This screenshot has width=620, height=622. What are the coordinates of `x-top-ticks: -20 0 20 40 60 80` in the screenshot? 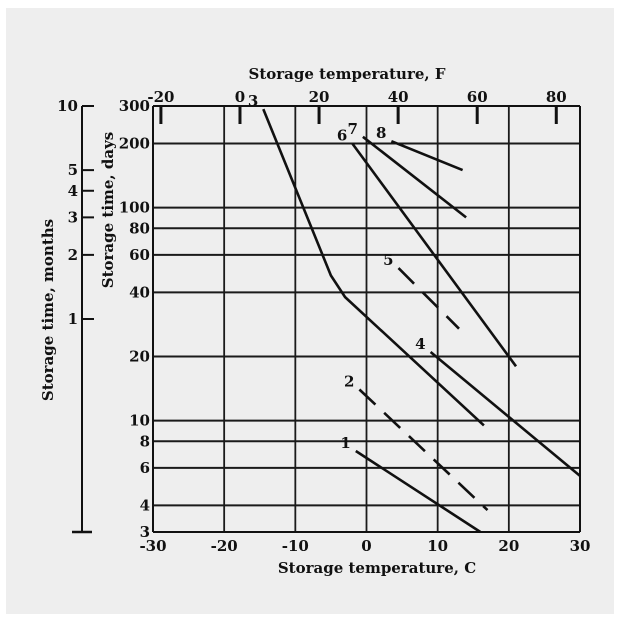 It's located at (357, 106).